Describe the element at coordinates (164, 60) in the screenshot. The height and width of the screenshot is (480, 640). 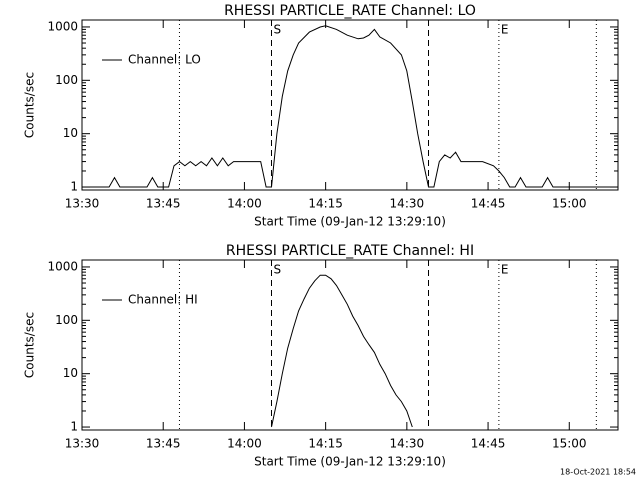
I see `legend-label: Channel: LO` at that location.